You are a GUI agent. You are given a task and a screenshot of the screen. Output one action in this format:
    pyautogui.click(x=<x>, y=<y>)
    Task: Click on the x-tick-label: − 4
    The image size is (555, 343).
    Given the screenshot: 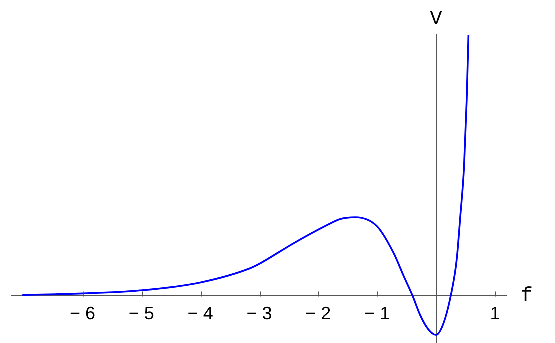 What is the action you would take?
    pyautogui.click(x=201, y=314)
    